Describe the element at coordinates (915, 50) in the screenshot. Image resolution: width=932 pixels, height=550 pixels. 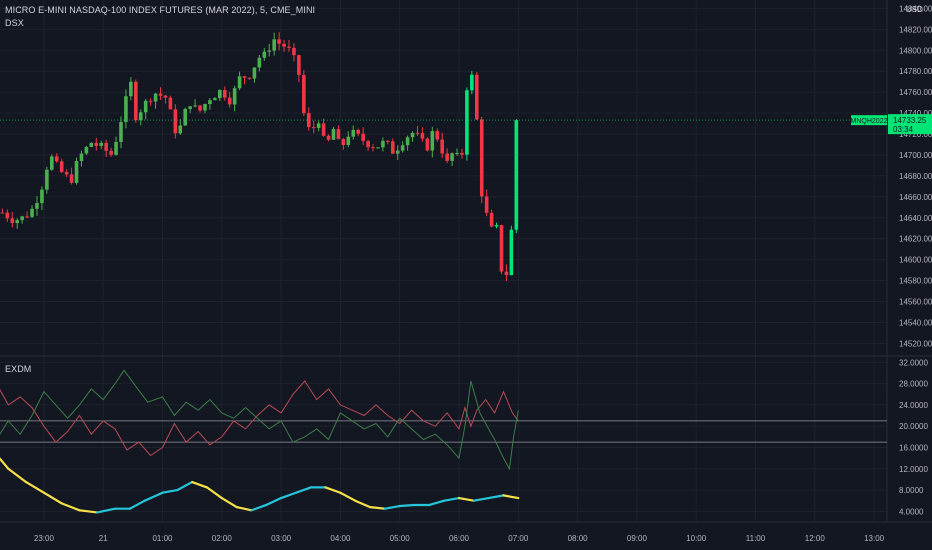
I see `price-axis-label: 14800.00` at that location.